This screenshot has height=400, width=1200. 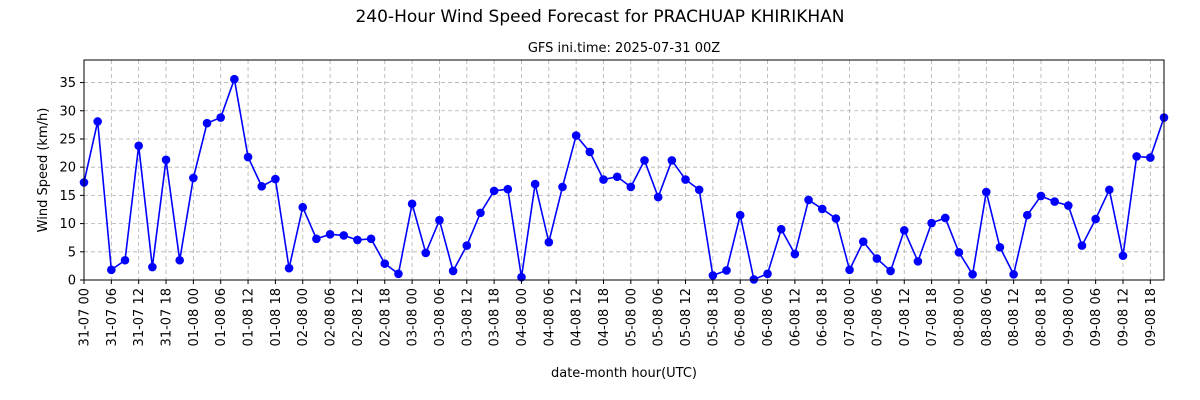 I want to click on y-axis-label: Wind Speed (km/h), so click(x=43, y=170).